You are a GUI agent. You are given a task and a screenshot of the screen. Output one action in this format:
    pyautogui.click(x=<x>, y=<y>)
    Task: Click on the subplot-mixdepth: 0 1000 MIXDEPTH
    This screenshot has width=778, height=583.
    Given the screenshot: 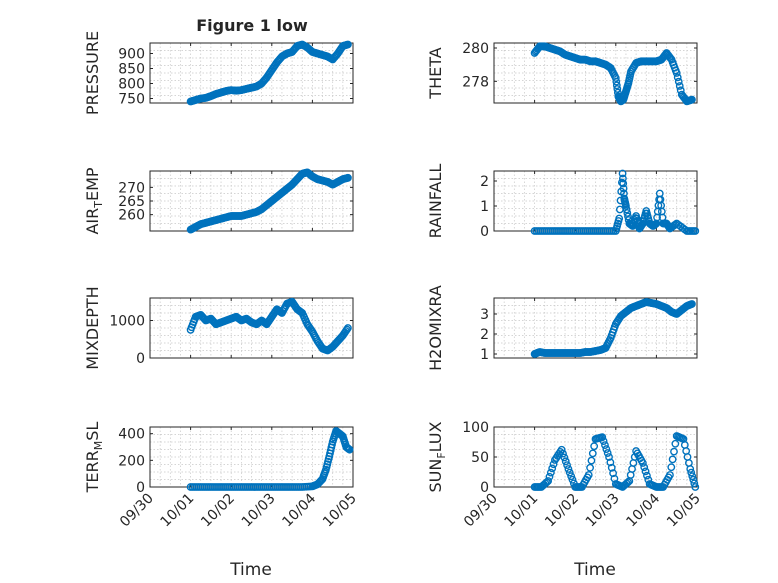 What is the action you would take?
    pyautogui.click(x=218, y=328)
    